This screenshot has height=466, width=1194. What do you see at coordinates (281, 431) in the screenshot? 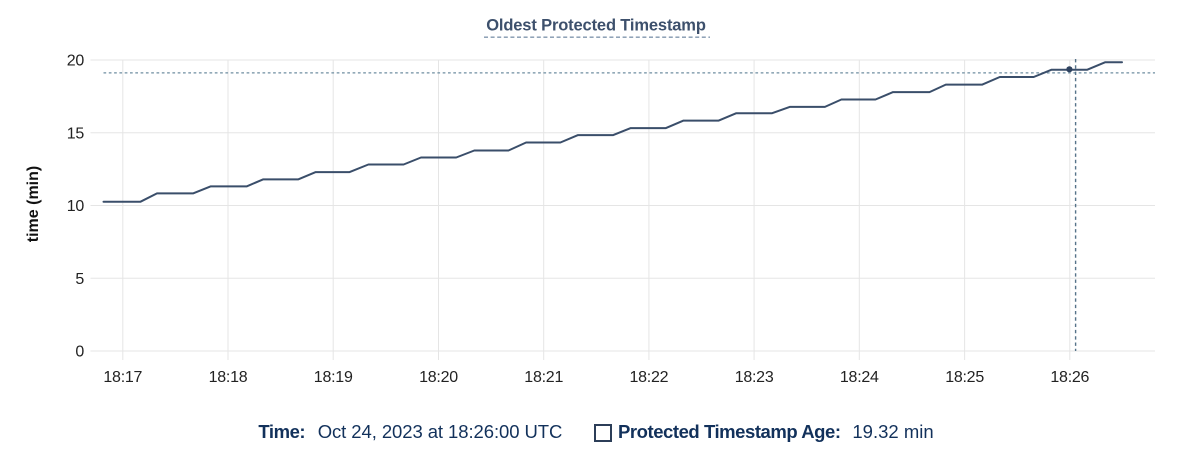
I see `svg-text: Time:` at bounding box center [281, 431].